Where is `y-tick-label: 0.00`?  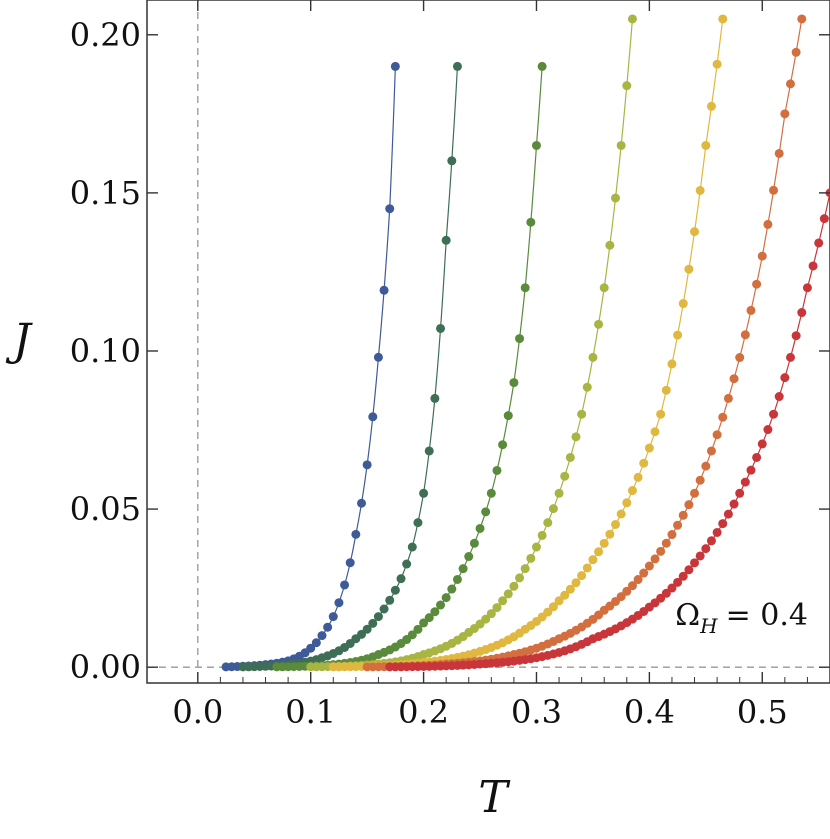
y-tick-label: 0.00 is located at coordinates (105, 667).